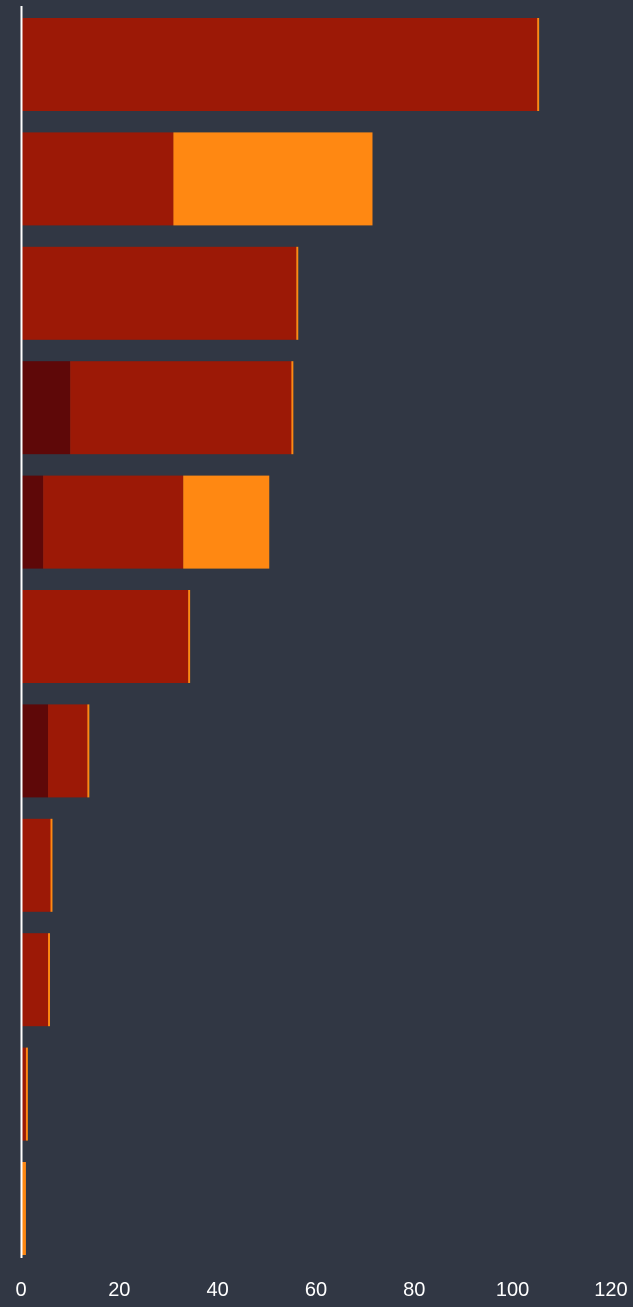 Image resolution: width=633 pixels, height=1307 pixels. What do you see at coordinates (316, 1290) in the screenshot?
I see `x-tick-label-60: 60` at bounding box center [316, 1290].